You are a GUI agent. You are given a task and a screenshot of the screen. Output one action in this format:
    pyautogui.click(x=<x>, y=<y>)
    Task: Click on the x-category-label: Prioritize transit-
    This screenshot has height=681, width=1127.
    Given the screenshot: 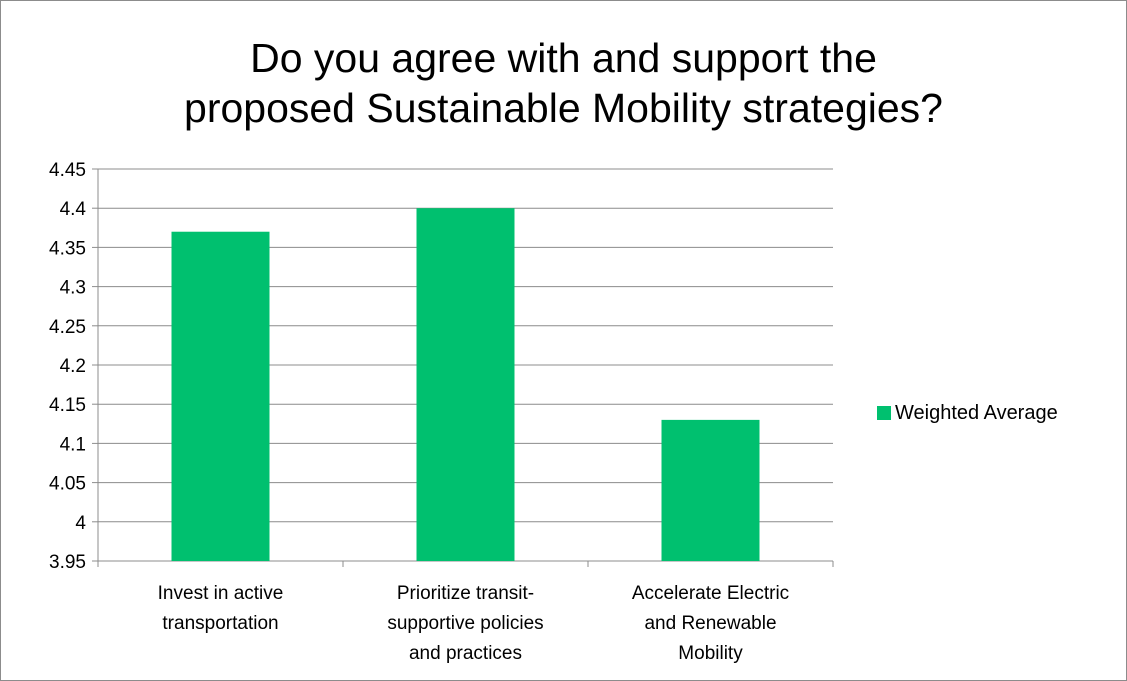 What is the action you would take?
    pyautogui.click(x=465, y=593)
    